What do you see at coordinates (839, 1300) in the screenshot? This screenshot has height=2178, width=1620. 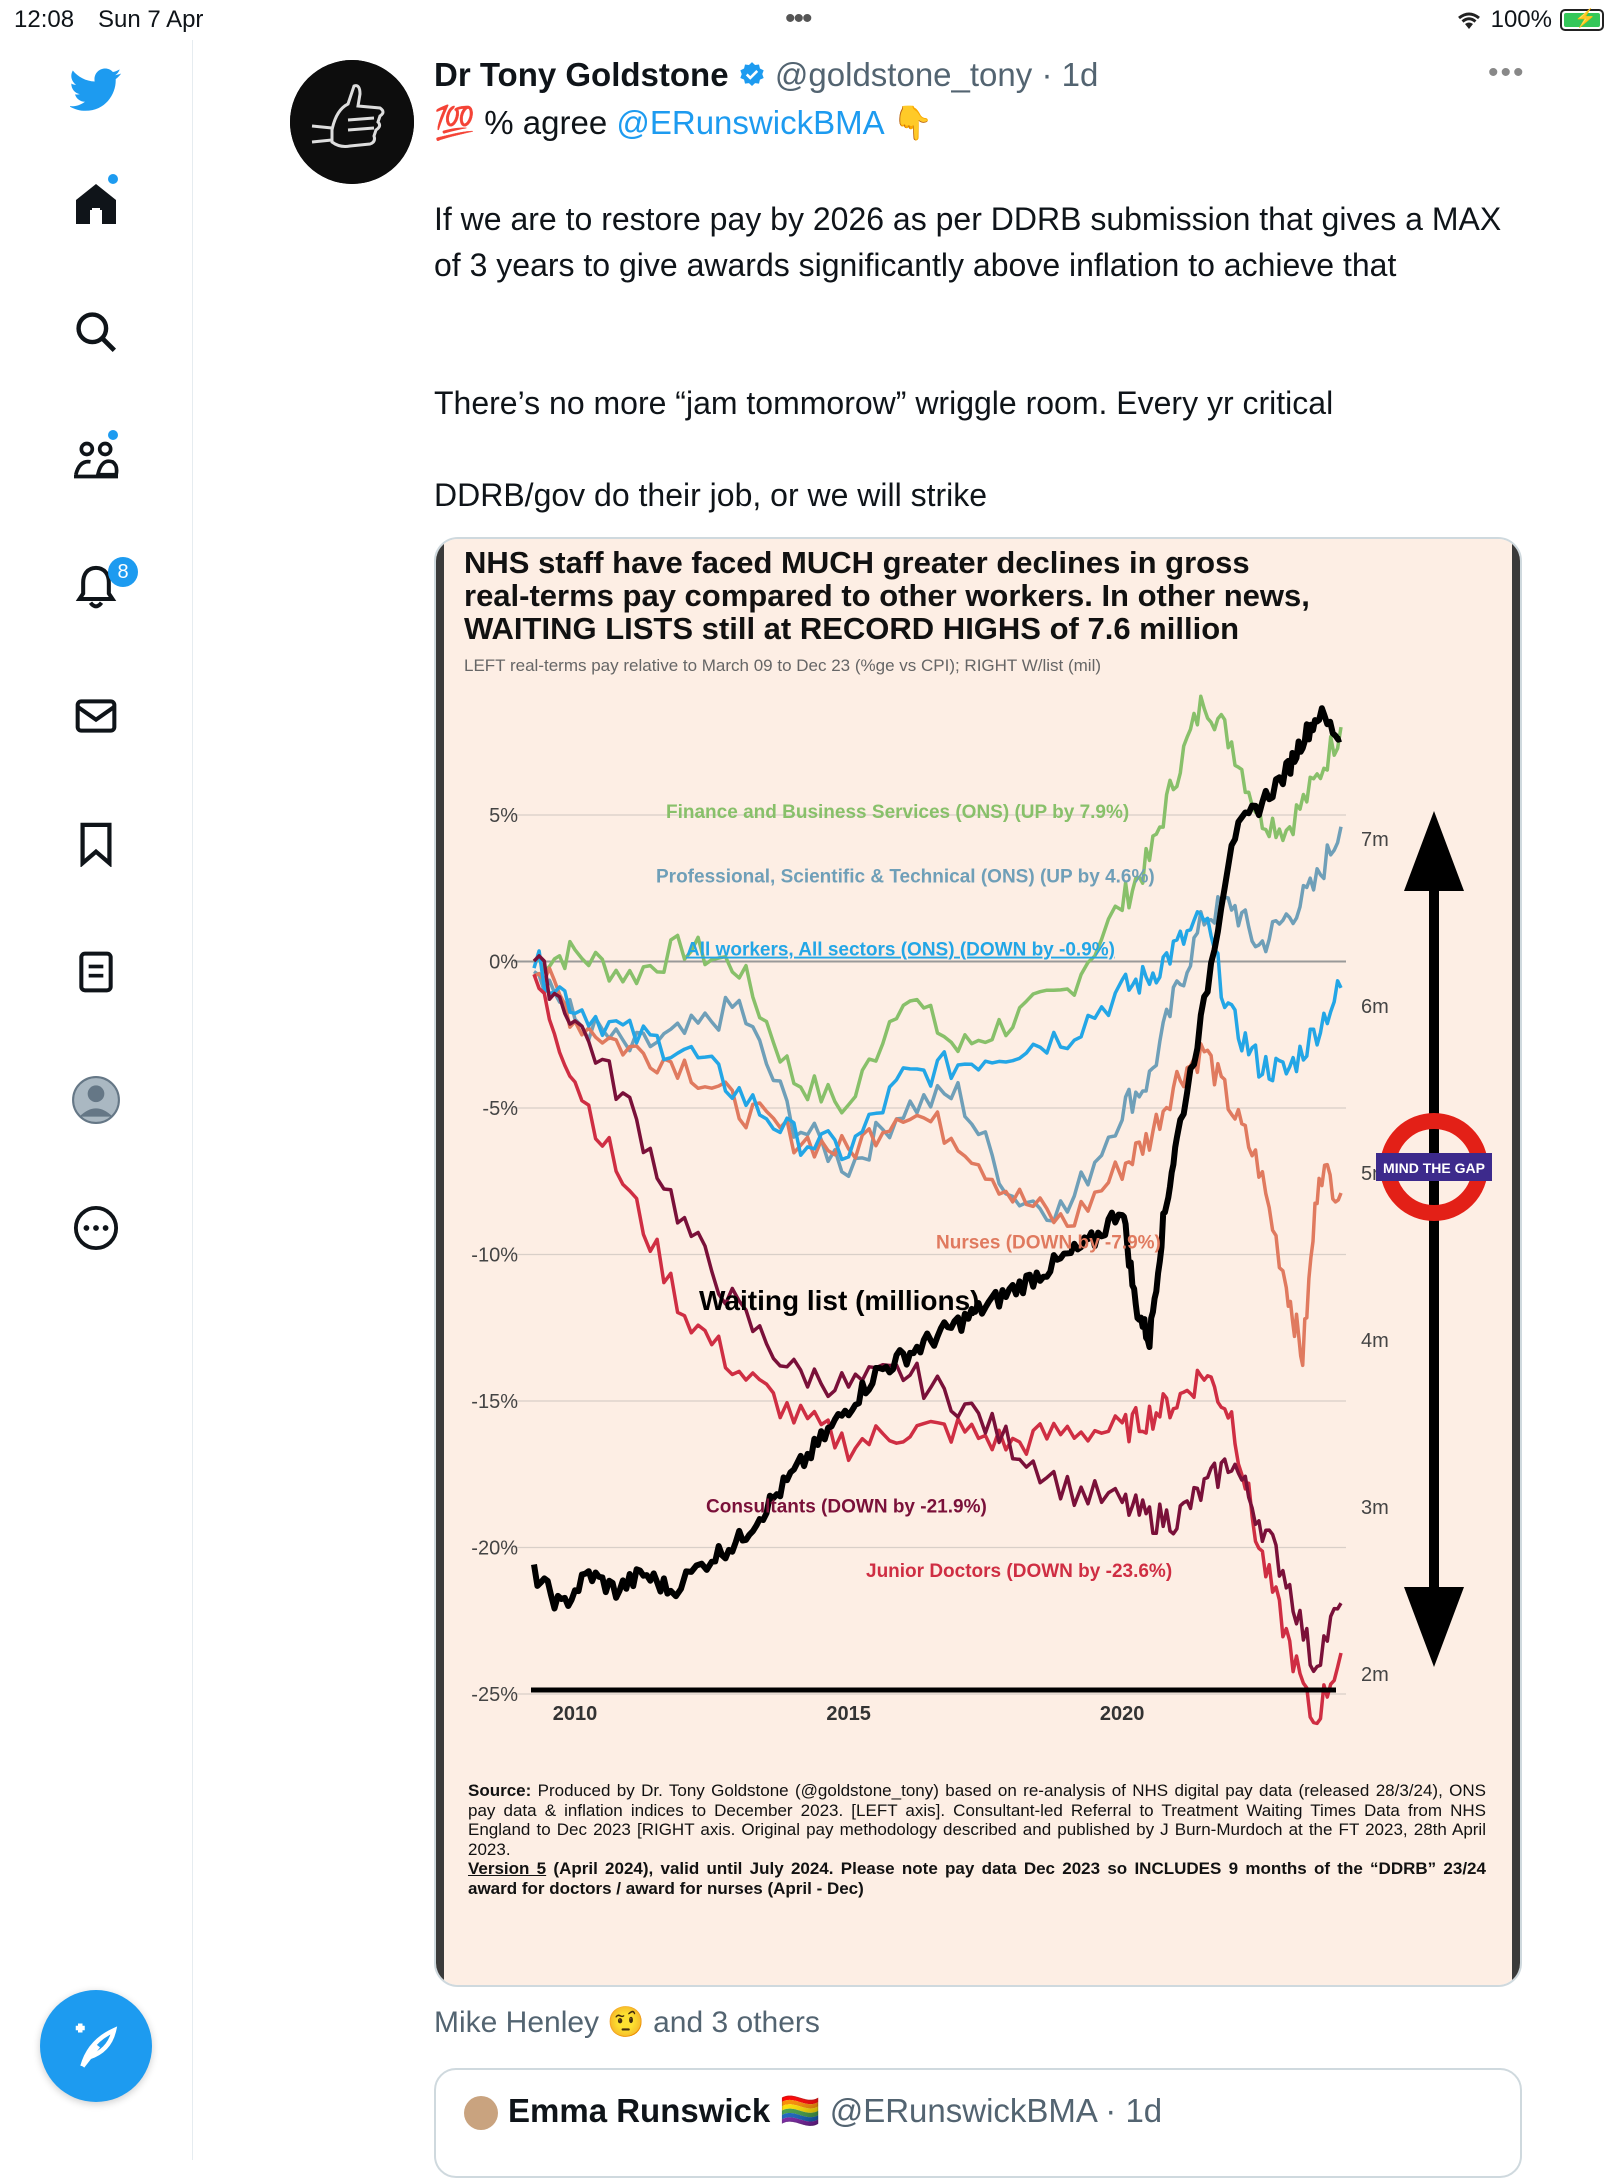 I see `annotation-waiting: Waiting list (millions)` at bounding box center [839, 1300].